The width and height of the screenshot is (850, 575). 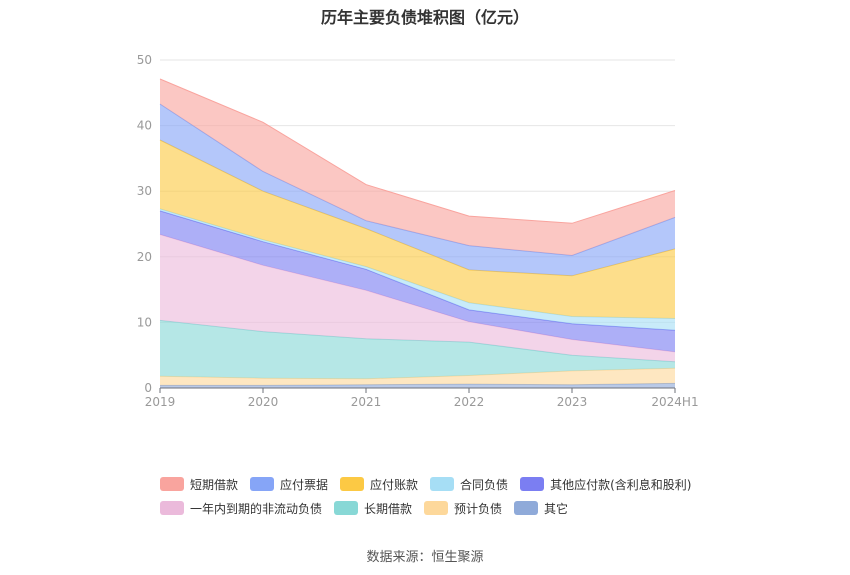 I want to click on legend-item: 预计负债, so click(x=463, y=508).